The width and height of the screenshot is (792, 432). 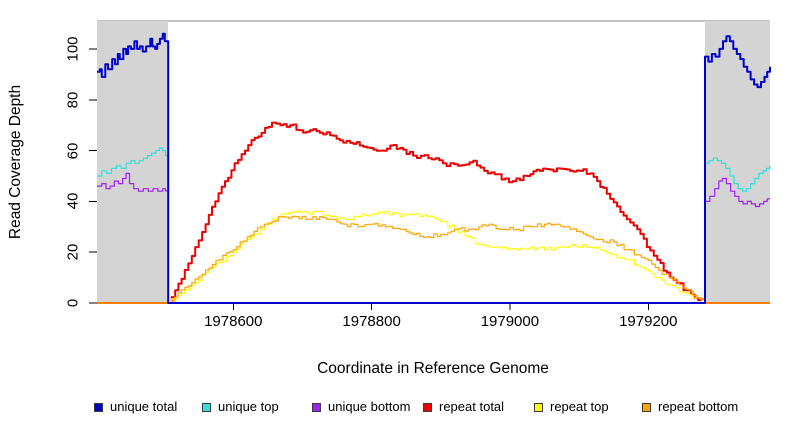 What do you see at coordinates (510, 321) in the screenshot?
I see `x-tick-label: 1979000` at bounding box center [510, 321].